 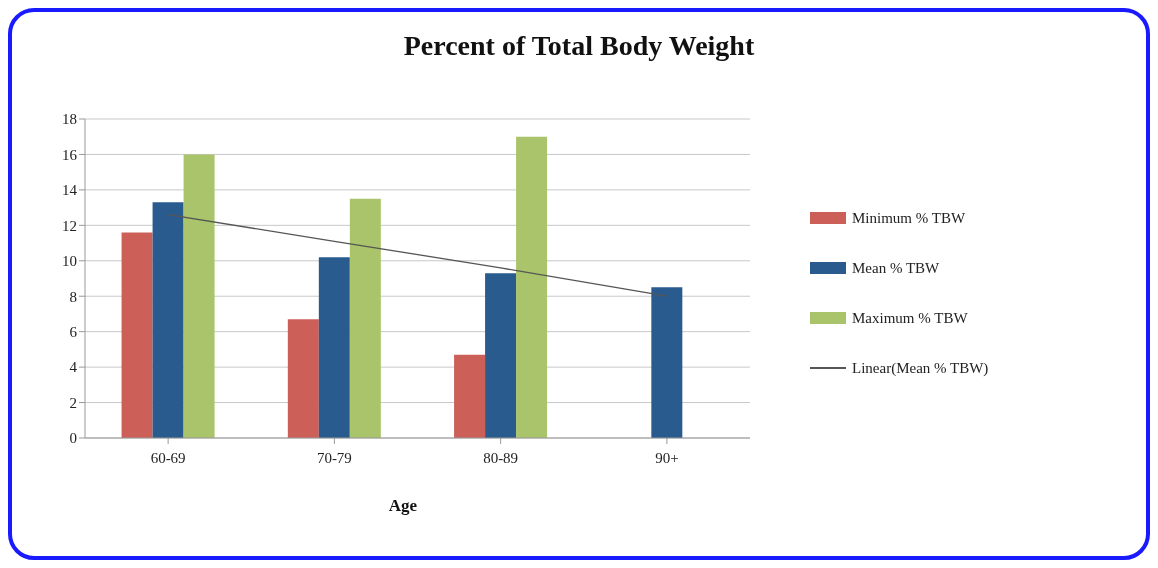 I want to click on legend-label: Maximum % TBW, so click(x=910, y=318).